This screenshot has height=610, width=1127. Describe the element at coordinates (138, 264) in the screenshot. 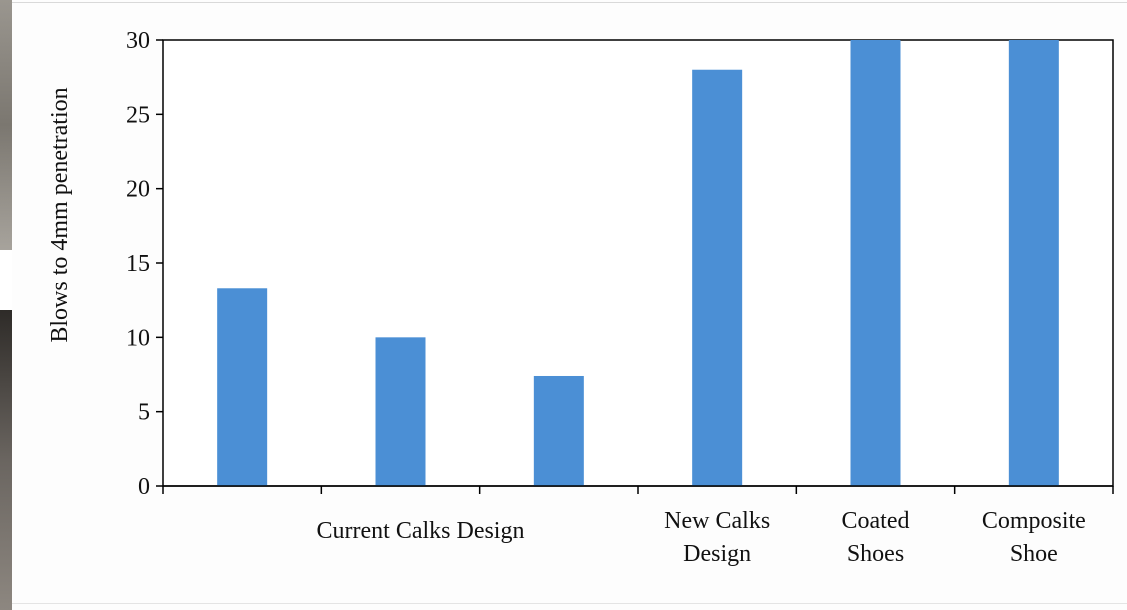

I see `y-tick-label: 15` at that location.